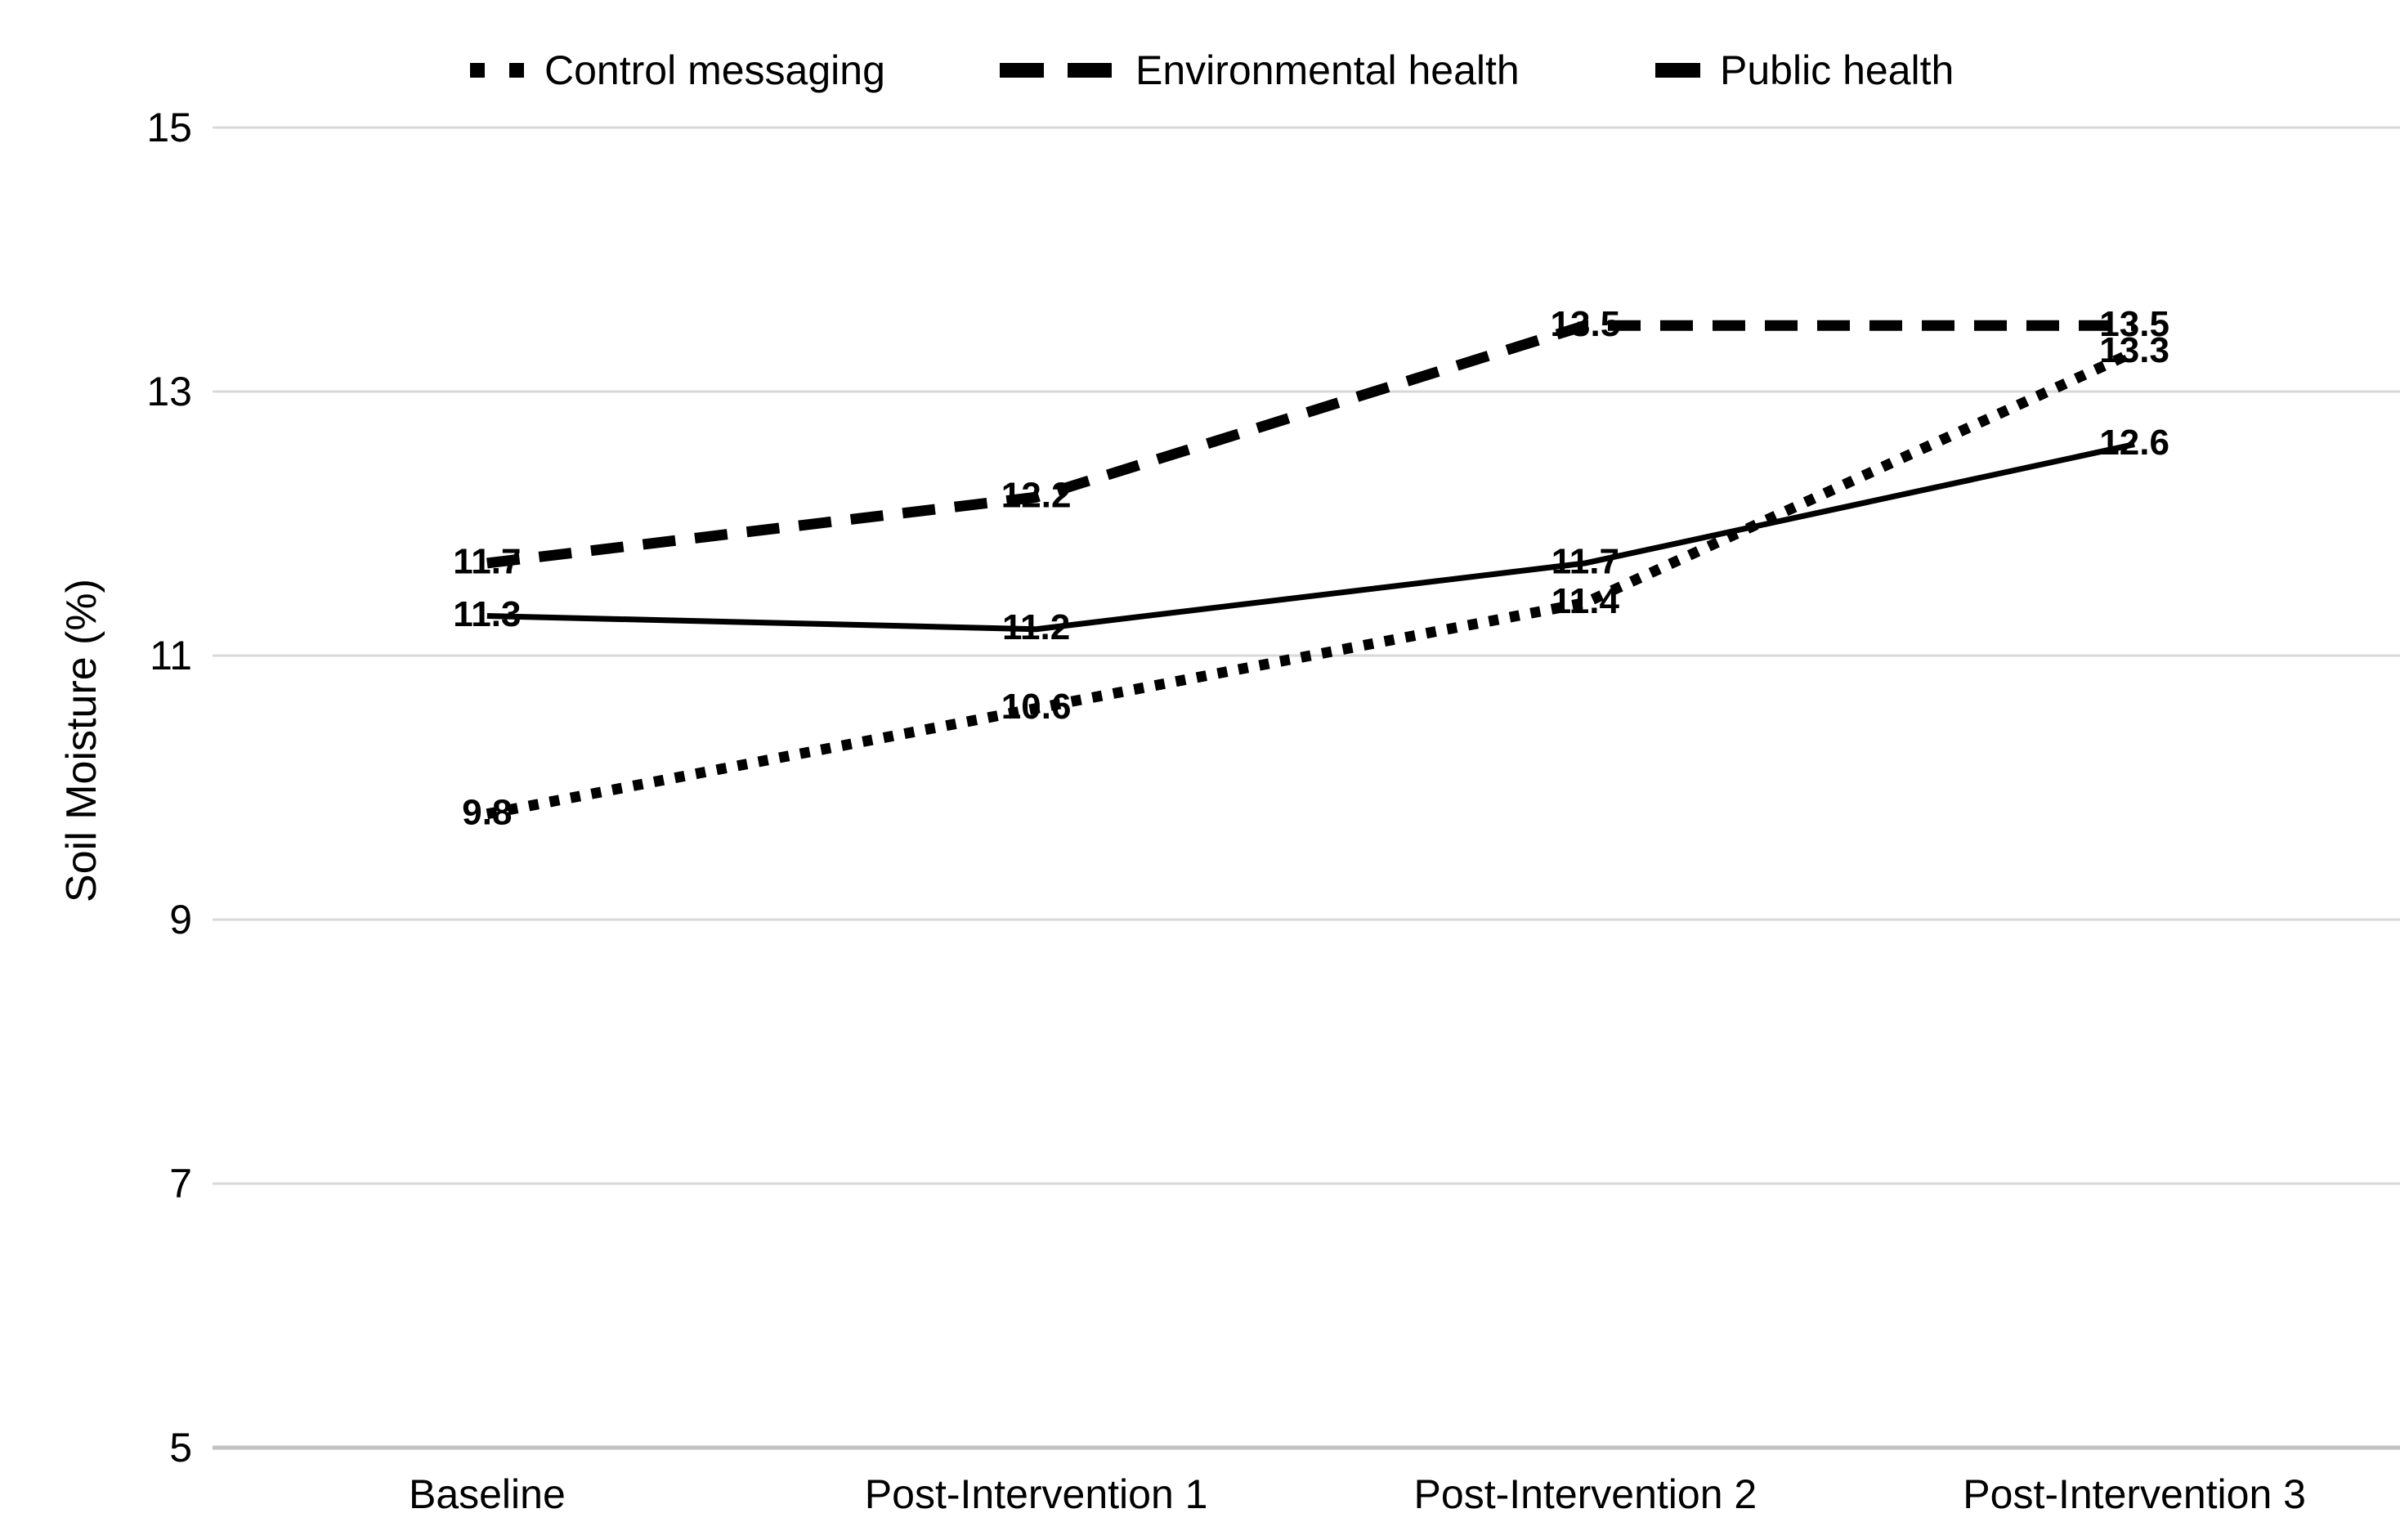 This screenshot has height=1540, width=2400. What do you see at coordinates (1327, 70) in the screenshot?
I see `legend-label-2: Environmental health` at bounding box center [1327, 70].